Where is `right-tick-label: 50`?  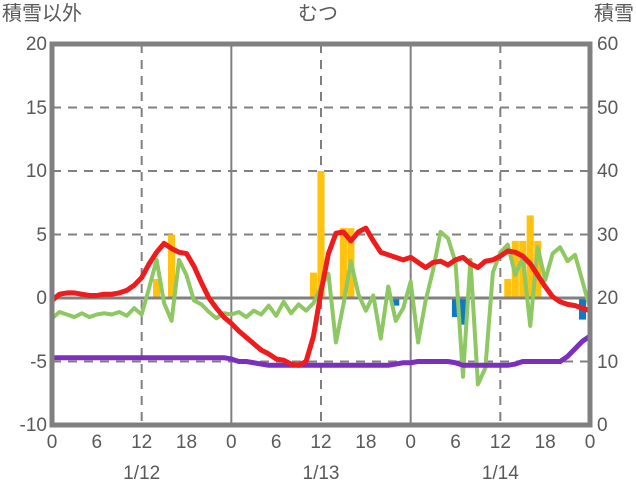
right-tick-label: 50 is located at coordinates (608, 108).